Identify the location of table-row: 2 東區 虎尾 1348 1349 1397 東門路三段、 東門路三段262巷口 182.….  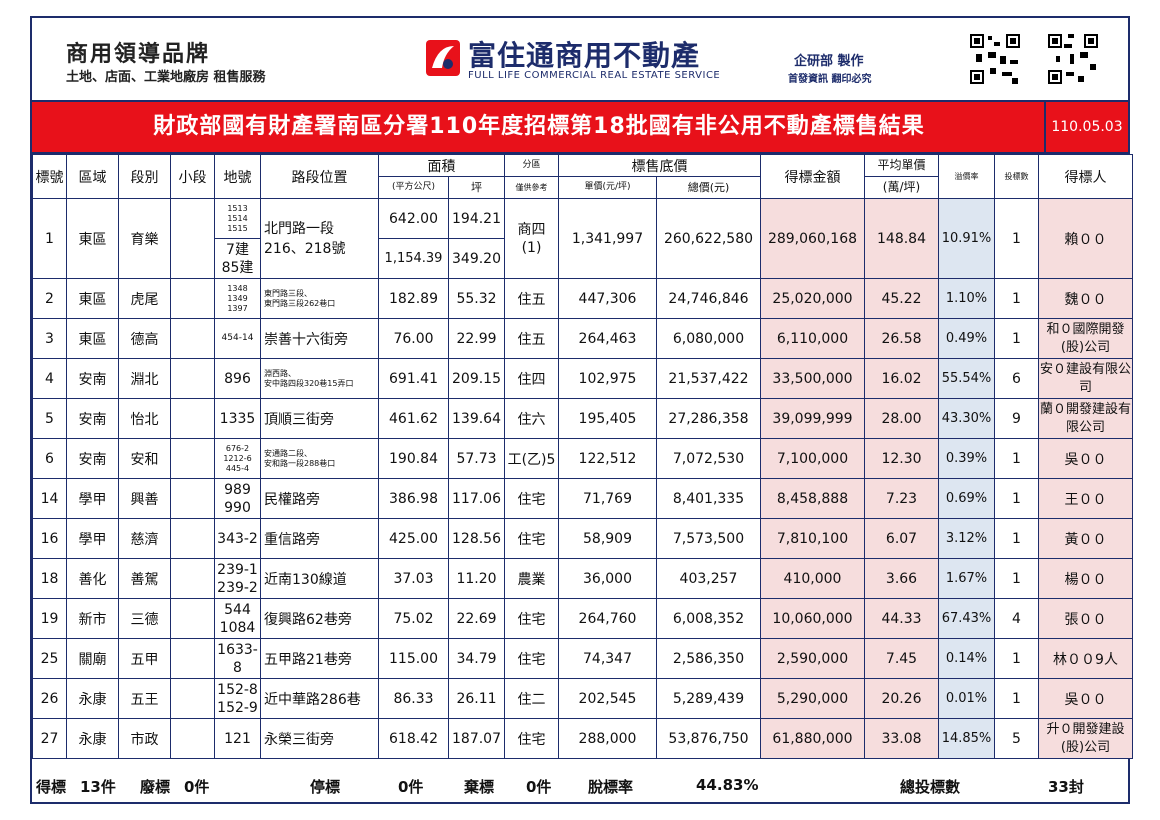
(582, 298).